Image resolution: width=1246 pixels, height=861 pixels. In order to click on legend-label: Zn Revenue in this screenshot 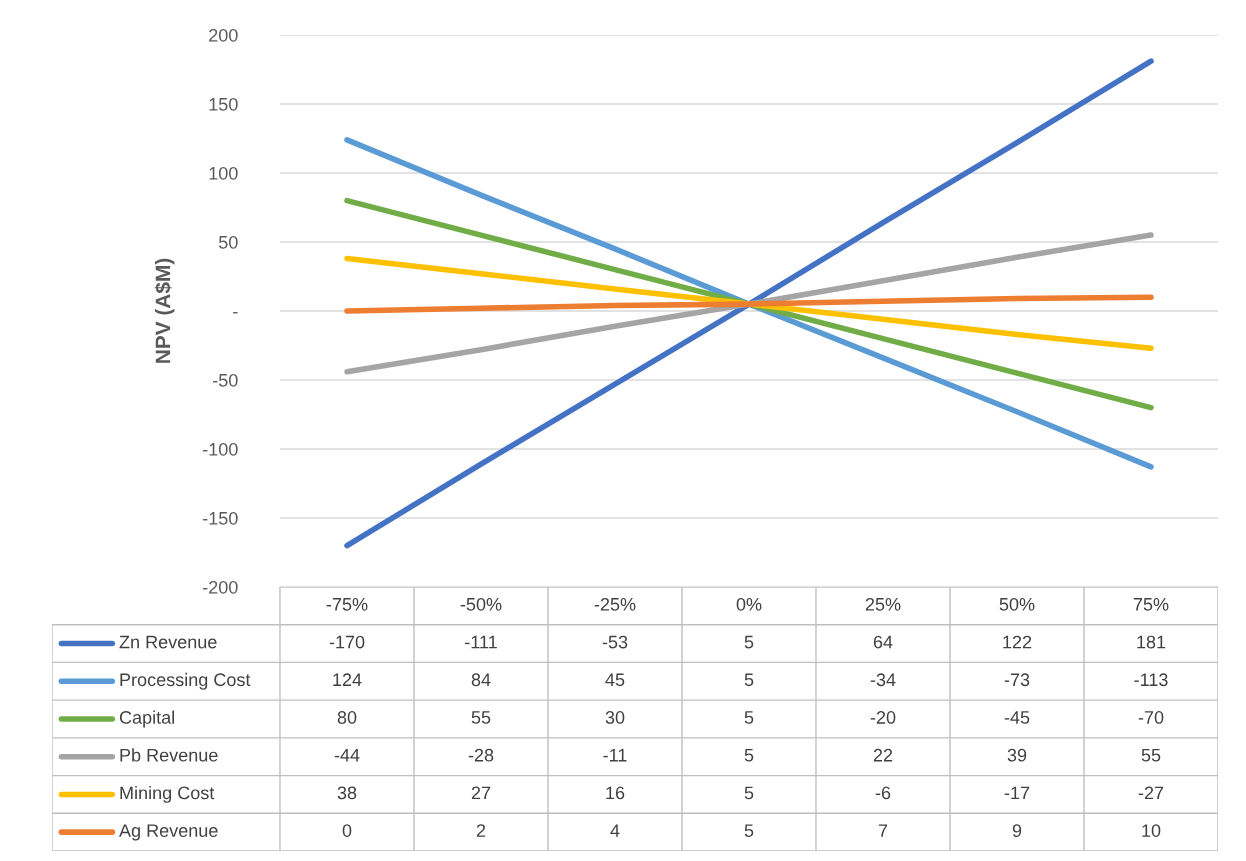, I will do `click(168, 642)`.